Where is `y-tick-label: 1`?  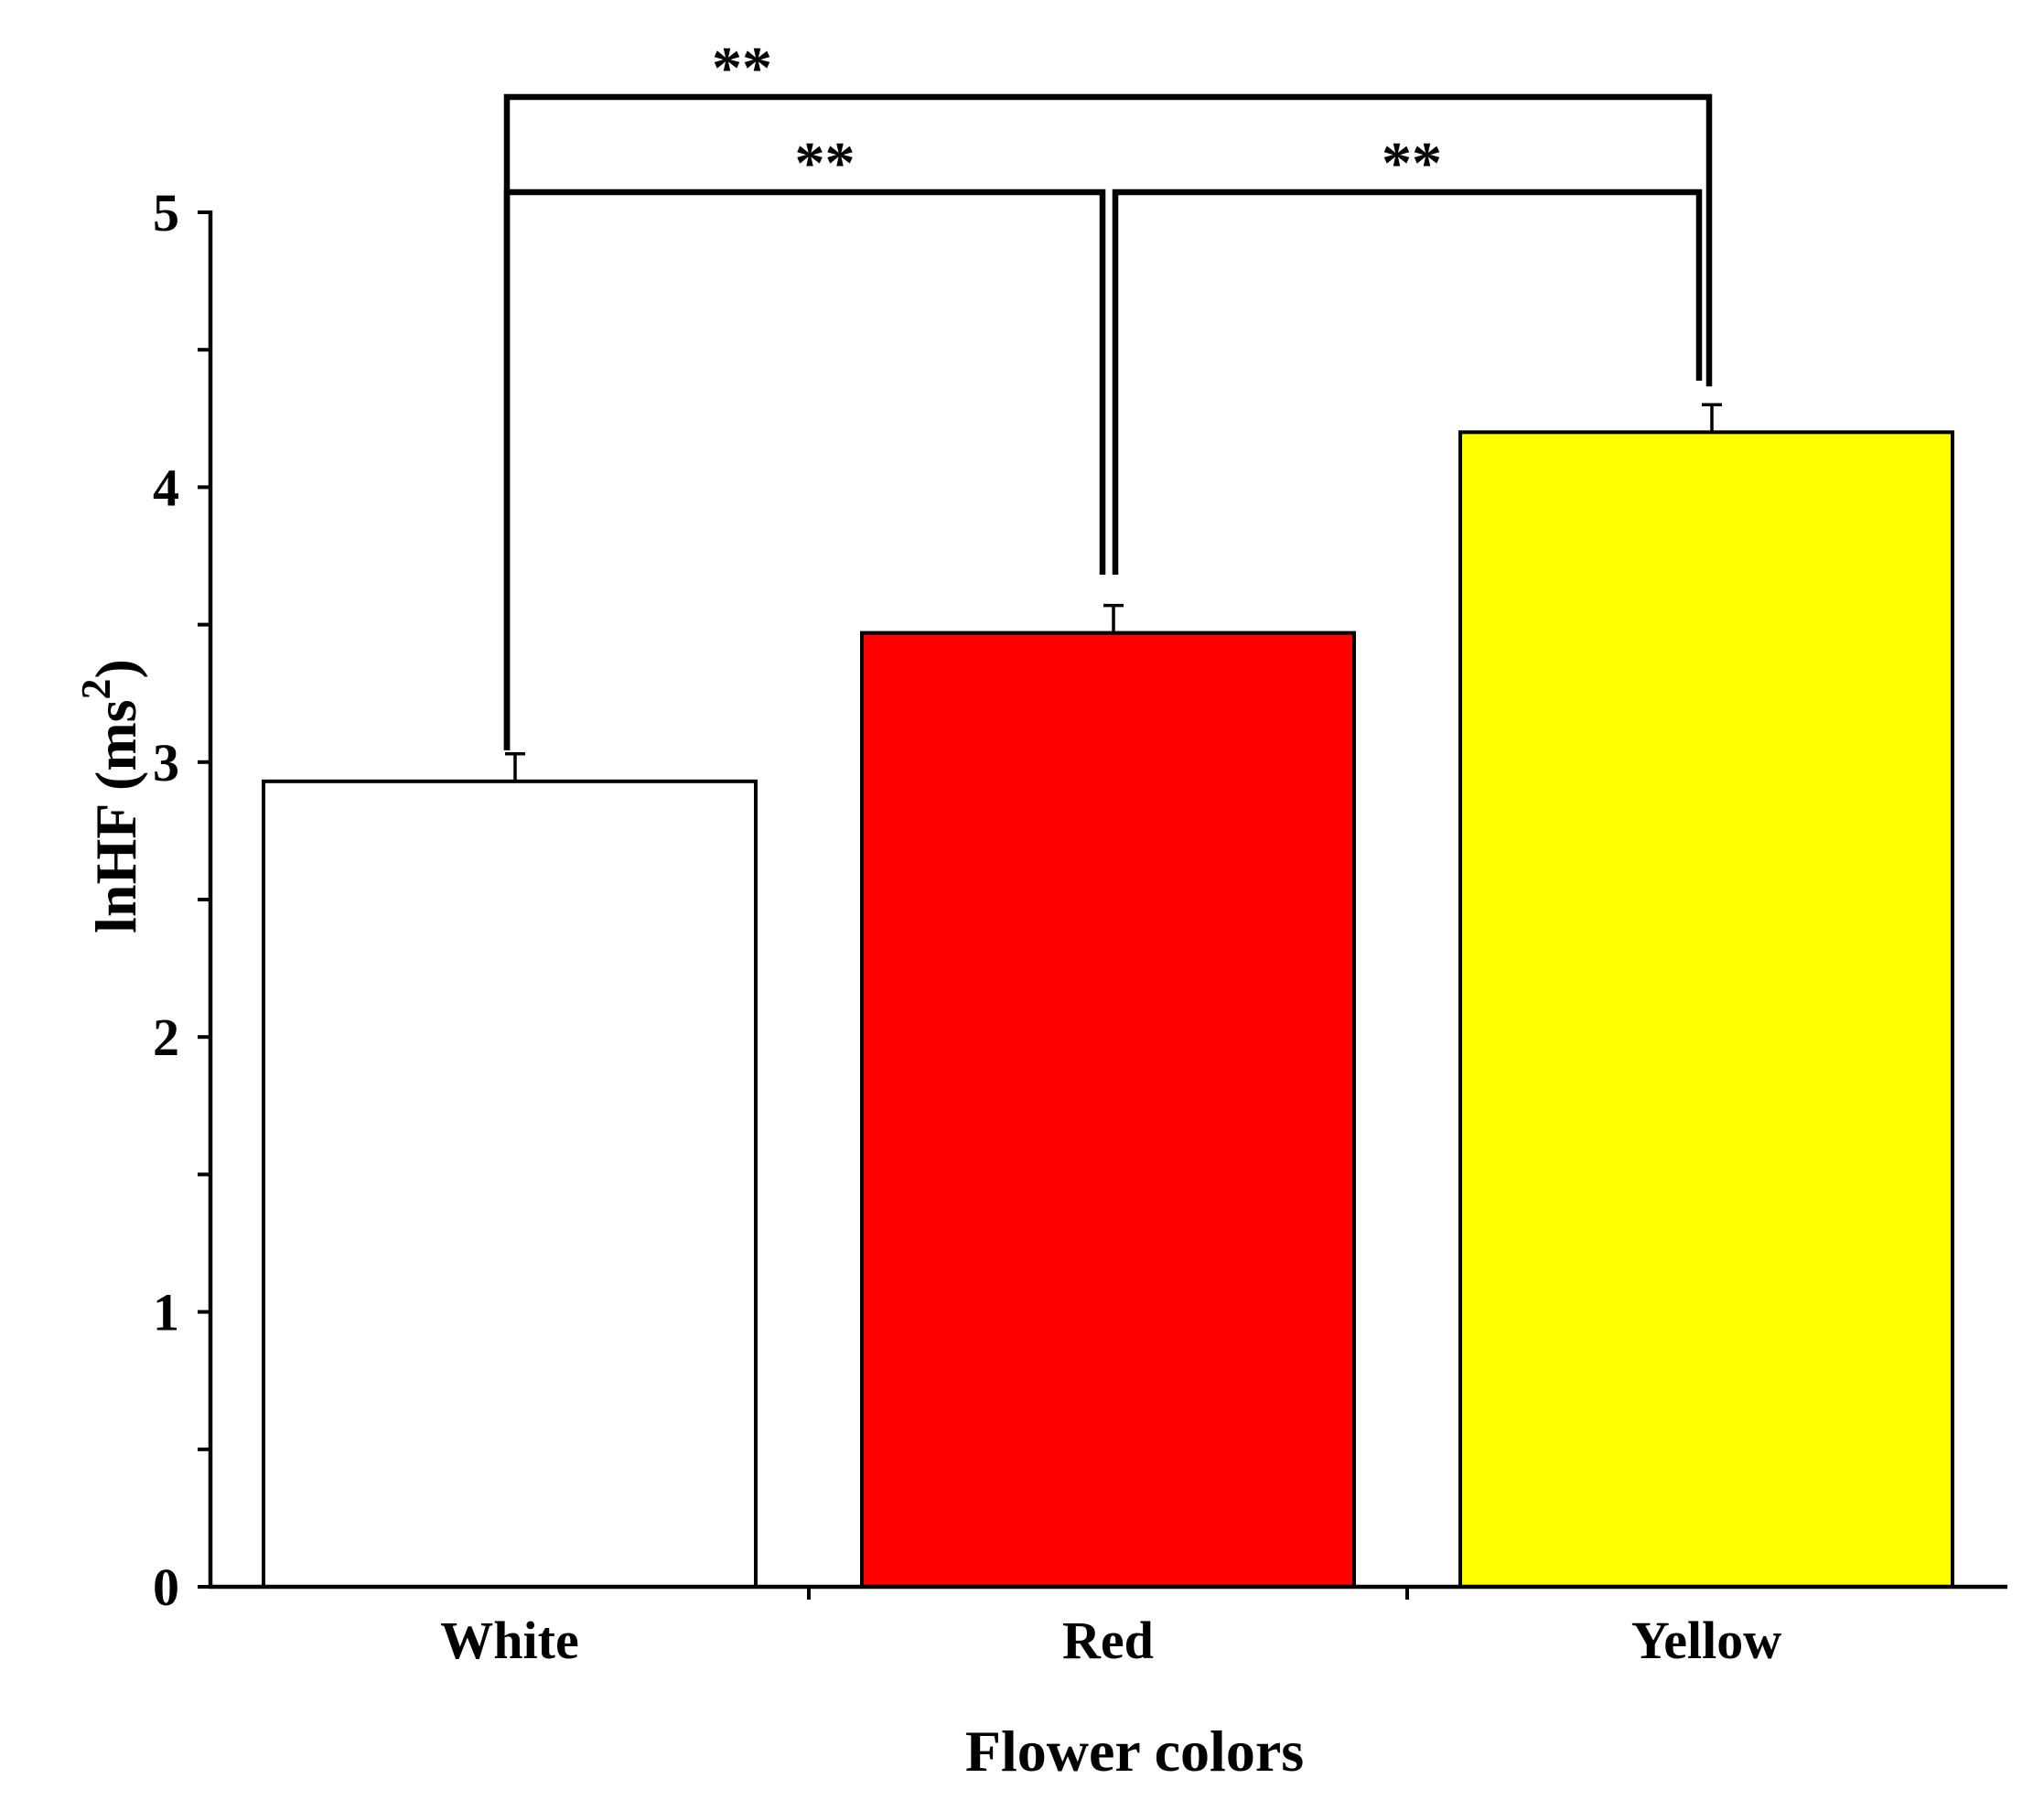 y-tick-label: 1 is located at coordinates (166, 1313).